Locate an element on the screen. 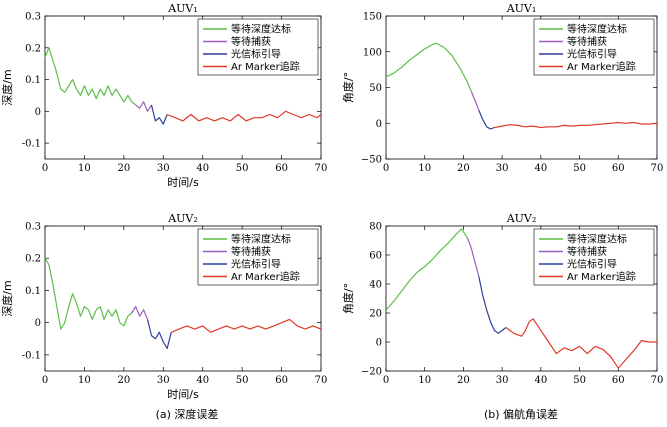 This screenshot has width=667, height=427. y-tick-label: 20 is located at coordinates (375, 314).